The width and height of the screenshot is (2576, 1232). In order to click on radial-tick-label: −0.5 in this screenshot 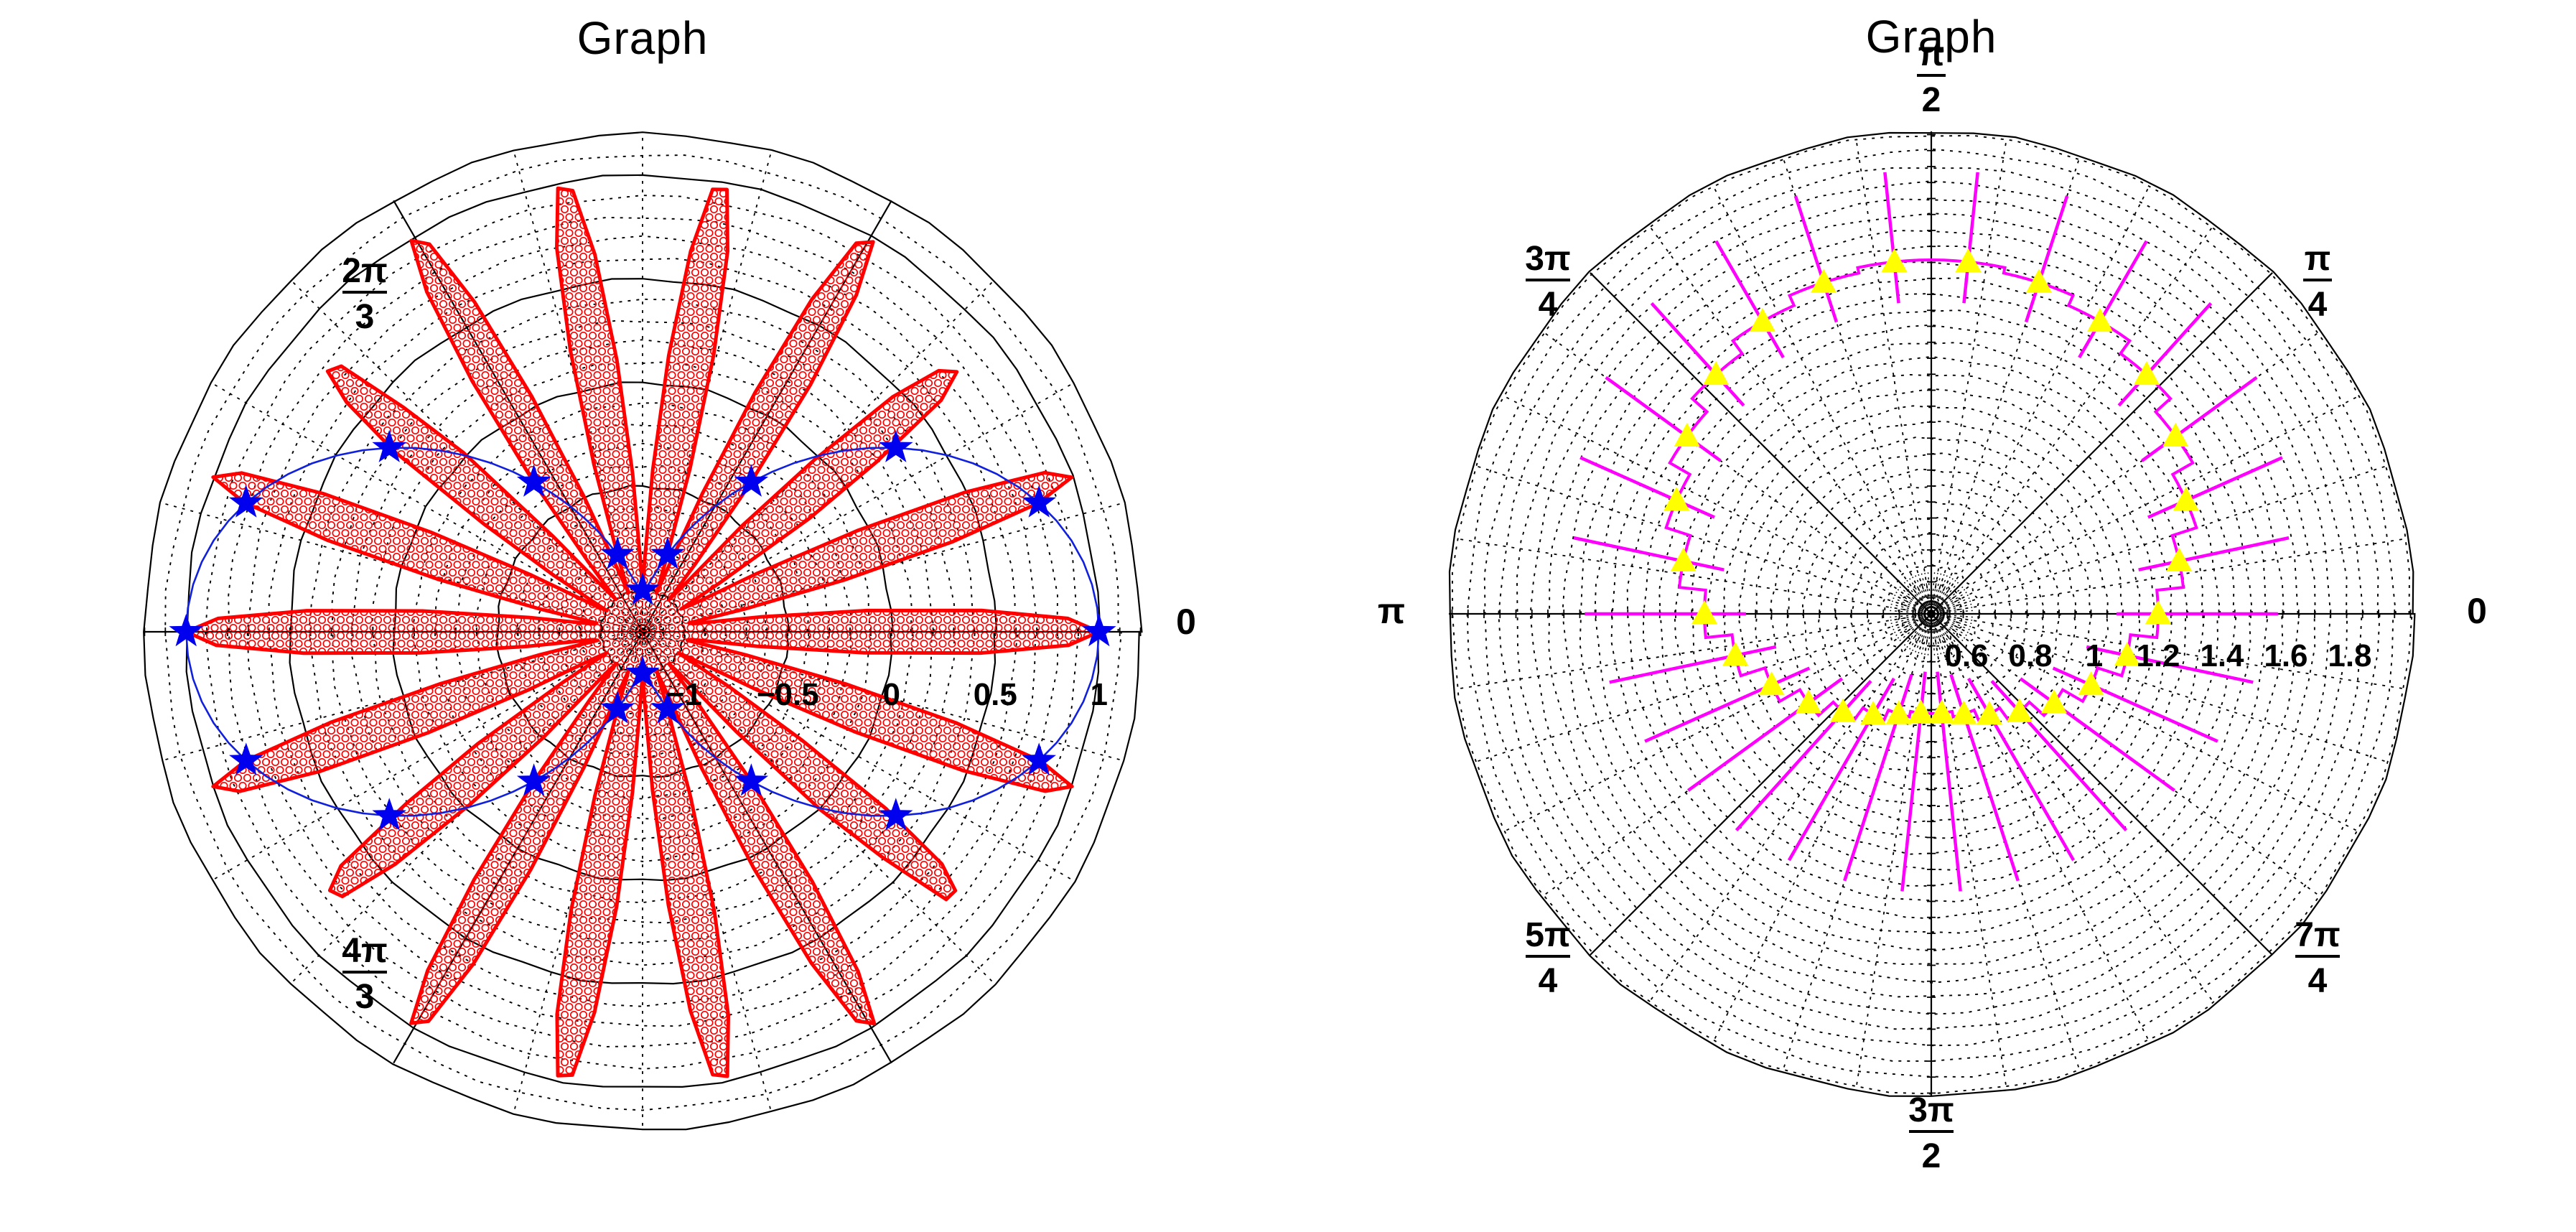, I will do `click(788, 694)`.